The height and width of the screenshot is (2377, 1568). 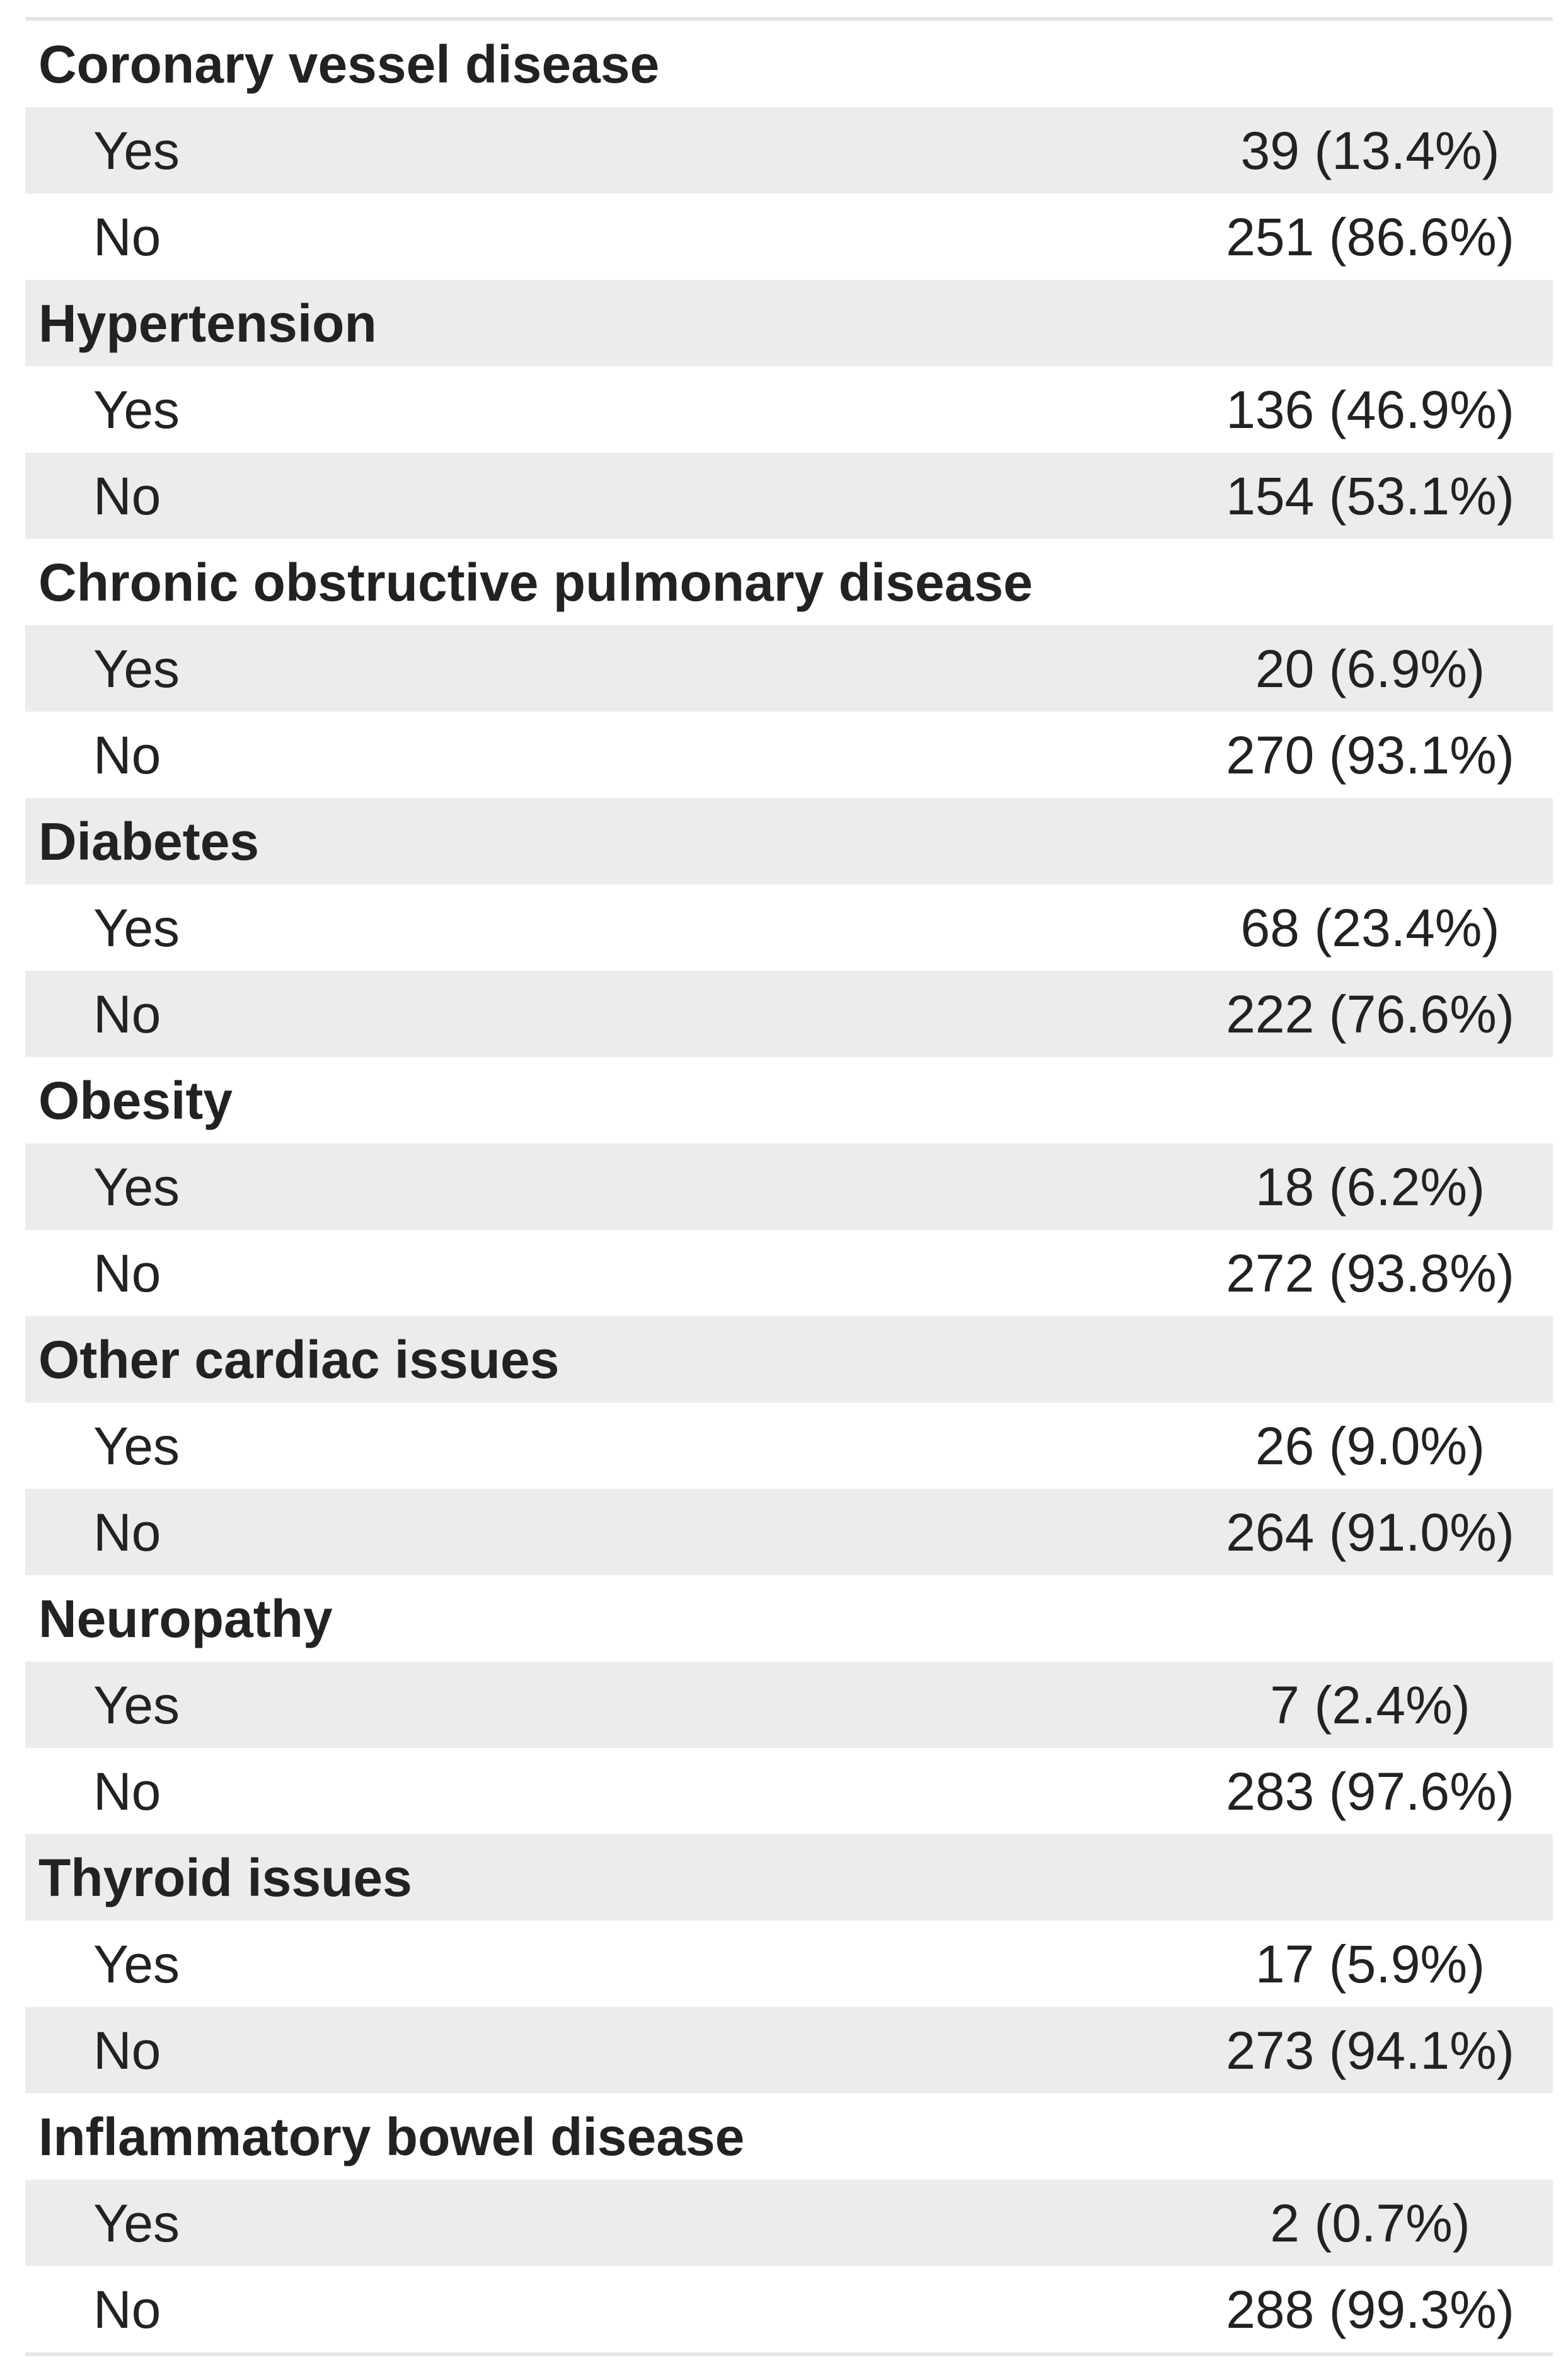 I want to click on section-header-row: Neuropathy, so click(x=789, y=1619).